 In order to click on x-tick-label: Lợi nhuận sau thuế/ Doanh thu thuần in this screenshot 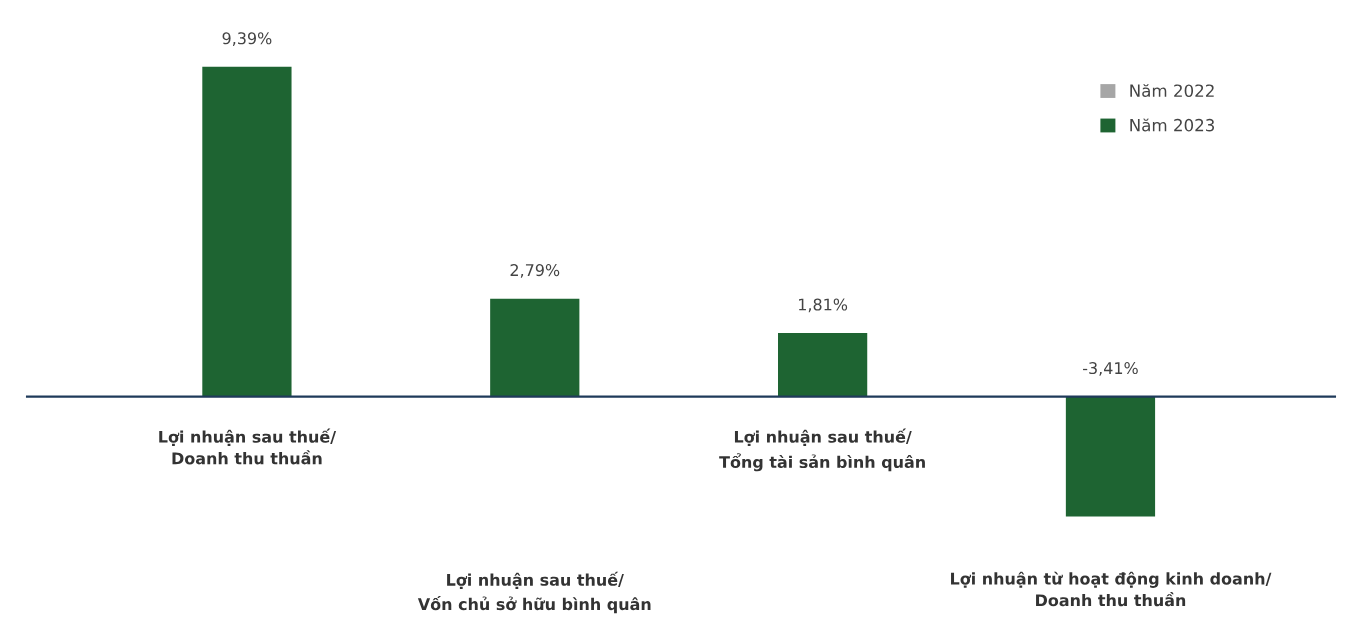, I will do `click(248, 446)`.